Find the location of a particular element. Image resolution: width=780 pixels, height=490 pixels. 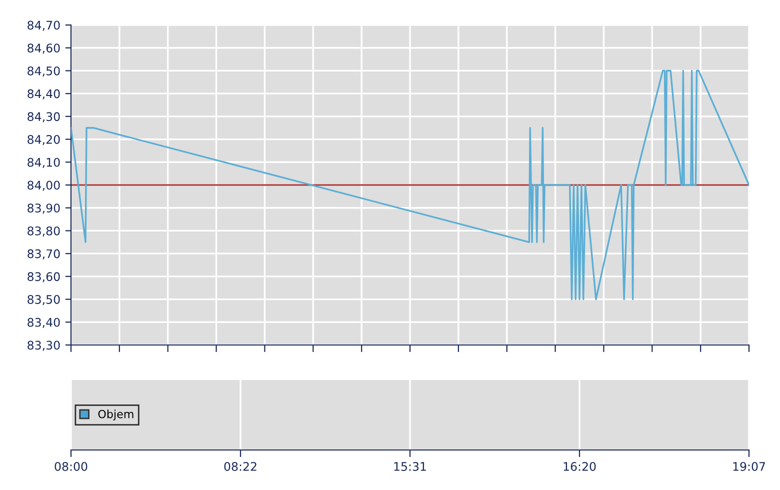

y-tick-label: 84,50 is located at coordinates (44, 71).